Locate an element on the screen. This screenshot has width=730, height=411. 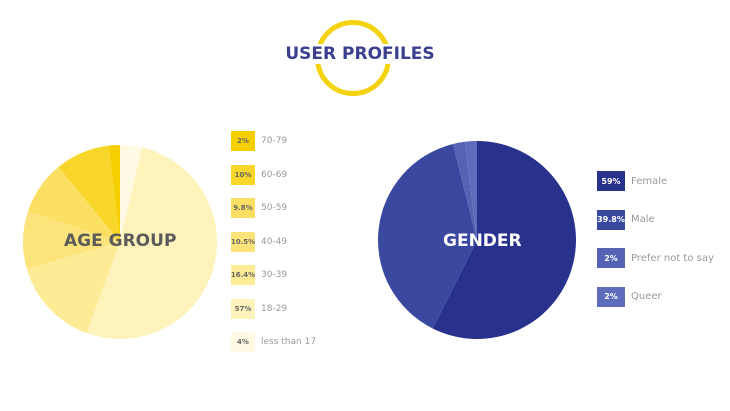
gender-legend-item: 39.8% Male is located at coordinates (626, 219).